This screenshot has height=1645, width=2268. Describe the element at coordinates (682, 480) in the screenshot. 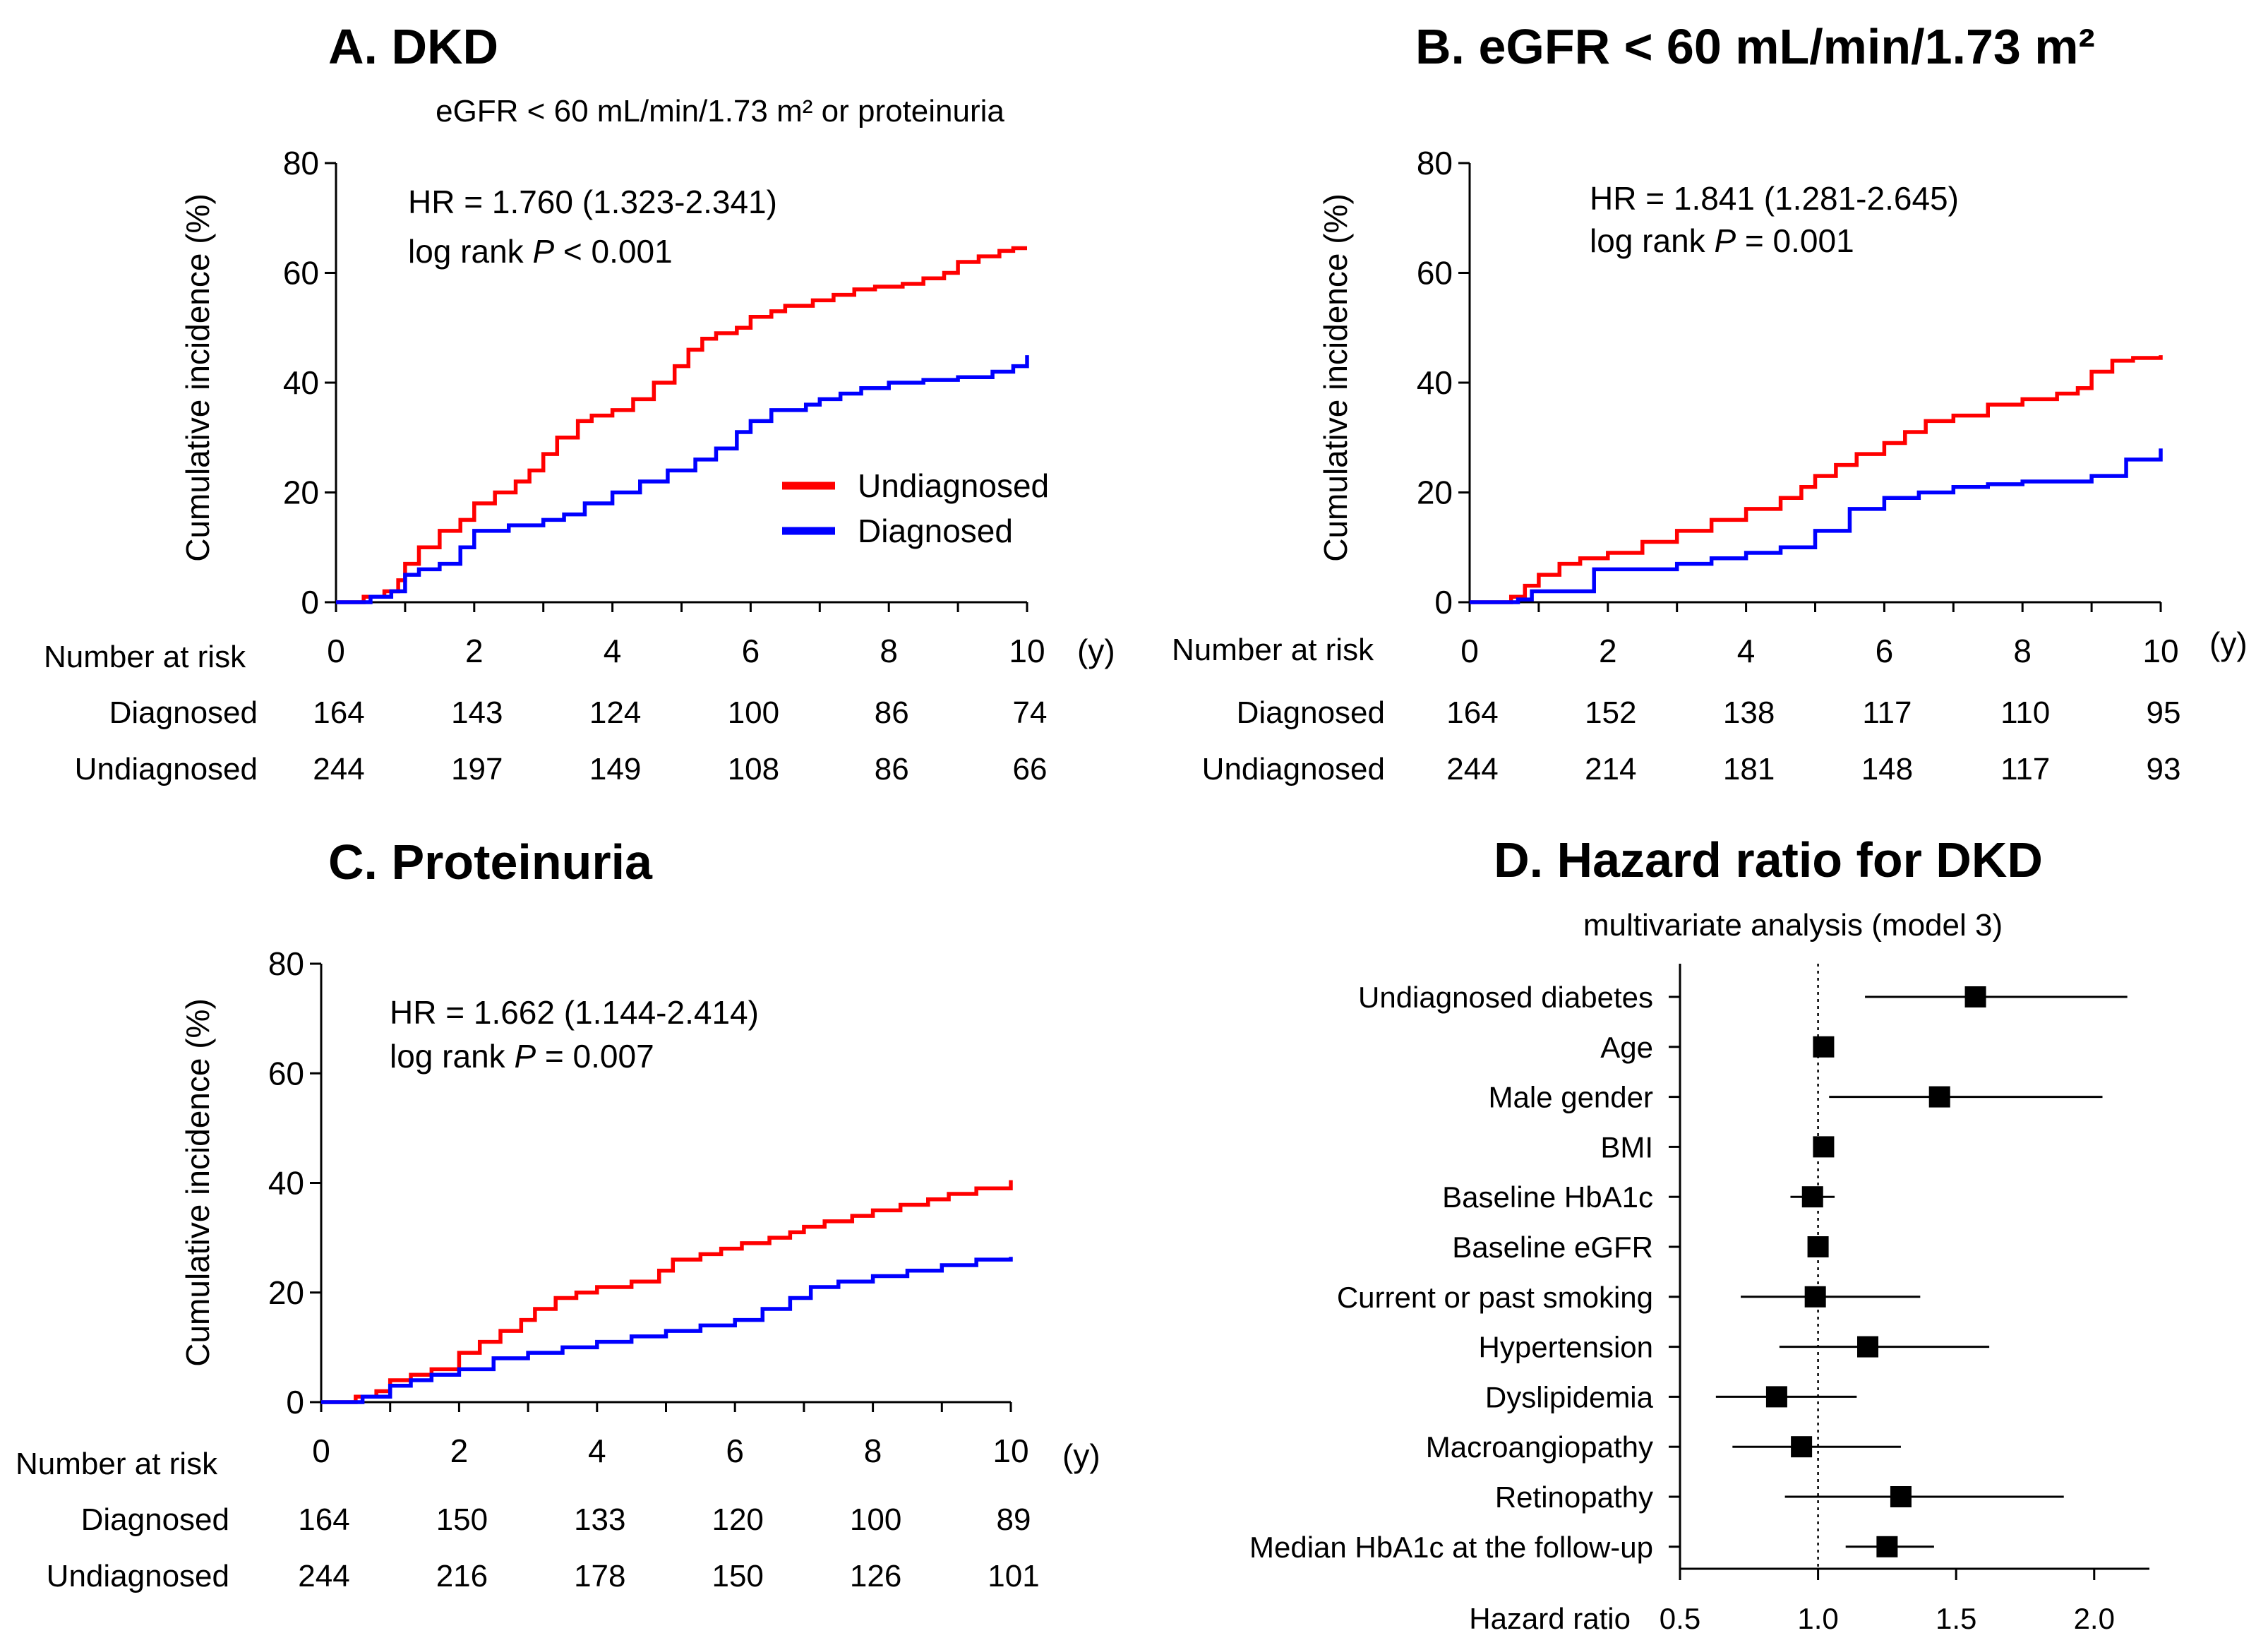

I see `panel-a-series-diagnosed` at that location.